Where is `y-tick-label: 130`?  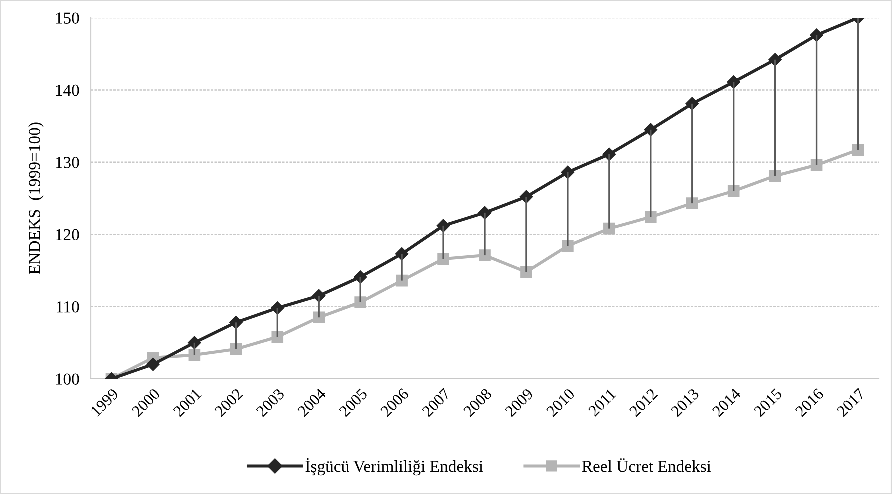
y-tick-label: 130 is located at coordinates (68, 162).